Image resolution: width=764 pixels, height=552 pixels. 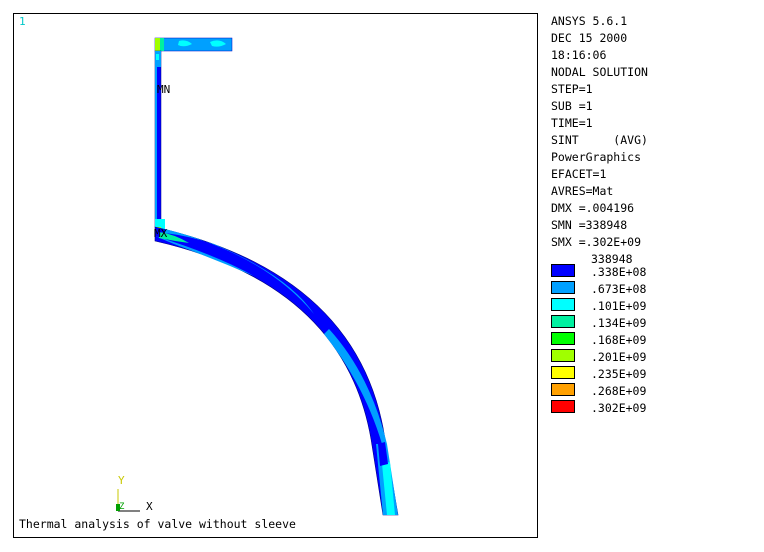 What do you see at coordinates (144, 499) in the screenshot?
I see `coordinate-triad: Y X Z` at bounding box center [144, 499].